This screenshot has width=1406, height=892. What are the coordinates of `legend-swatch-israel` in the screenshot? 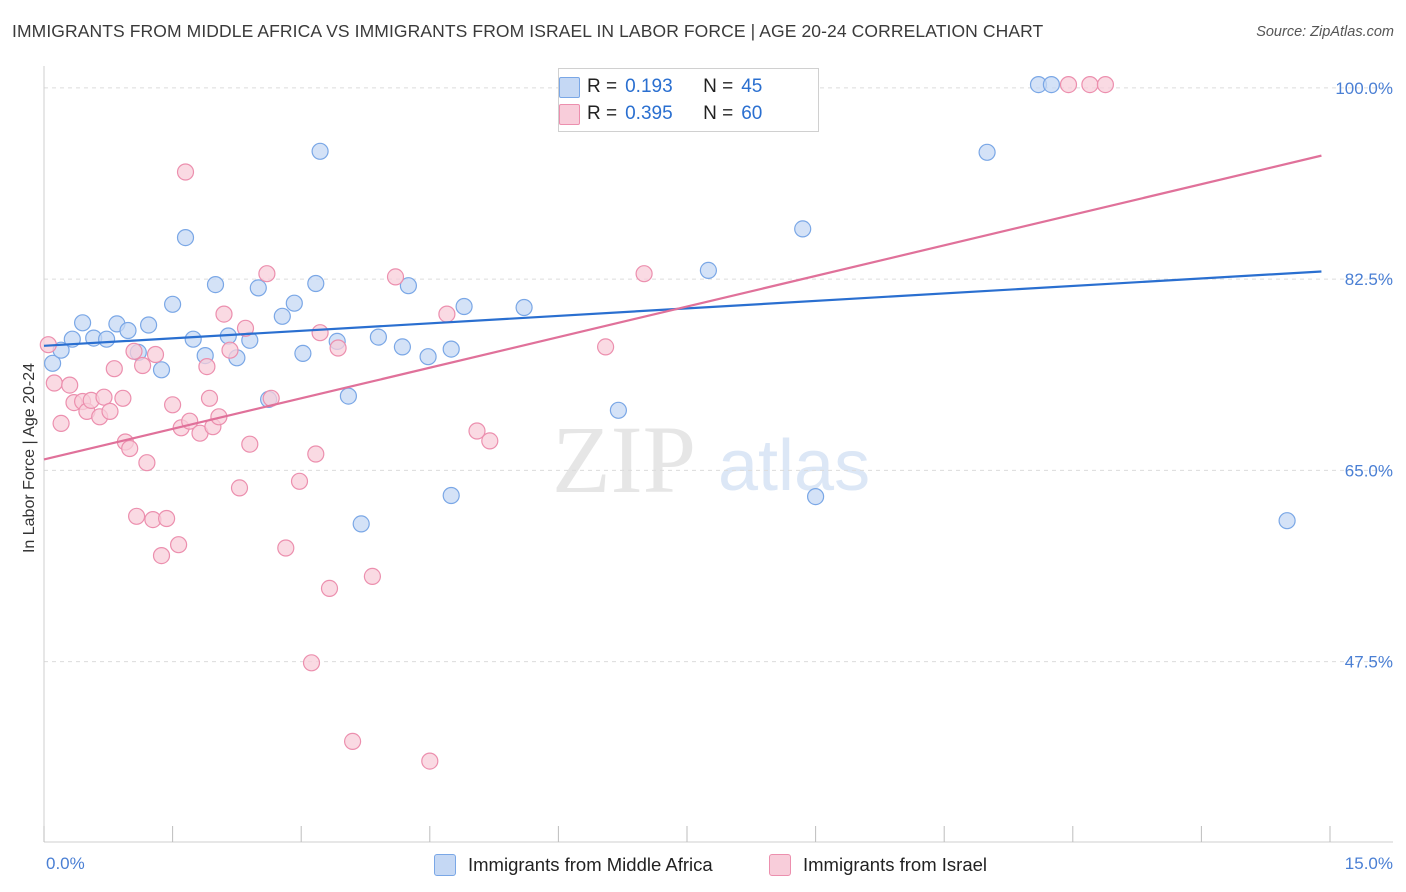 It's located at (569, 114).